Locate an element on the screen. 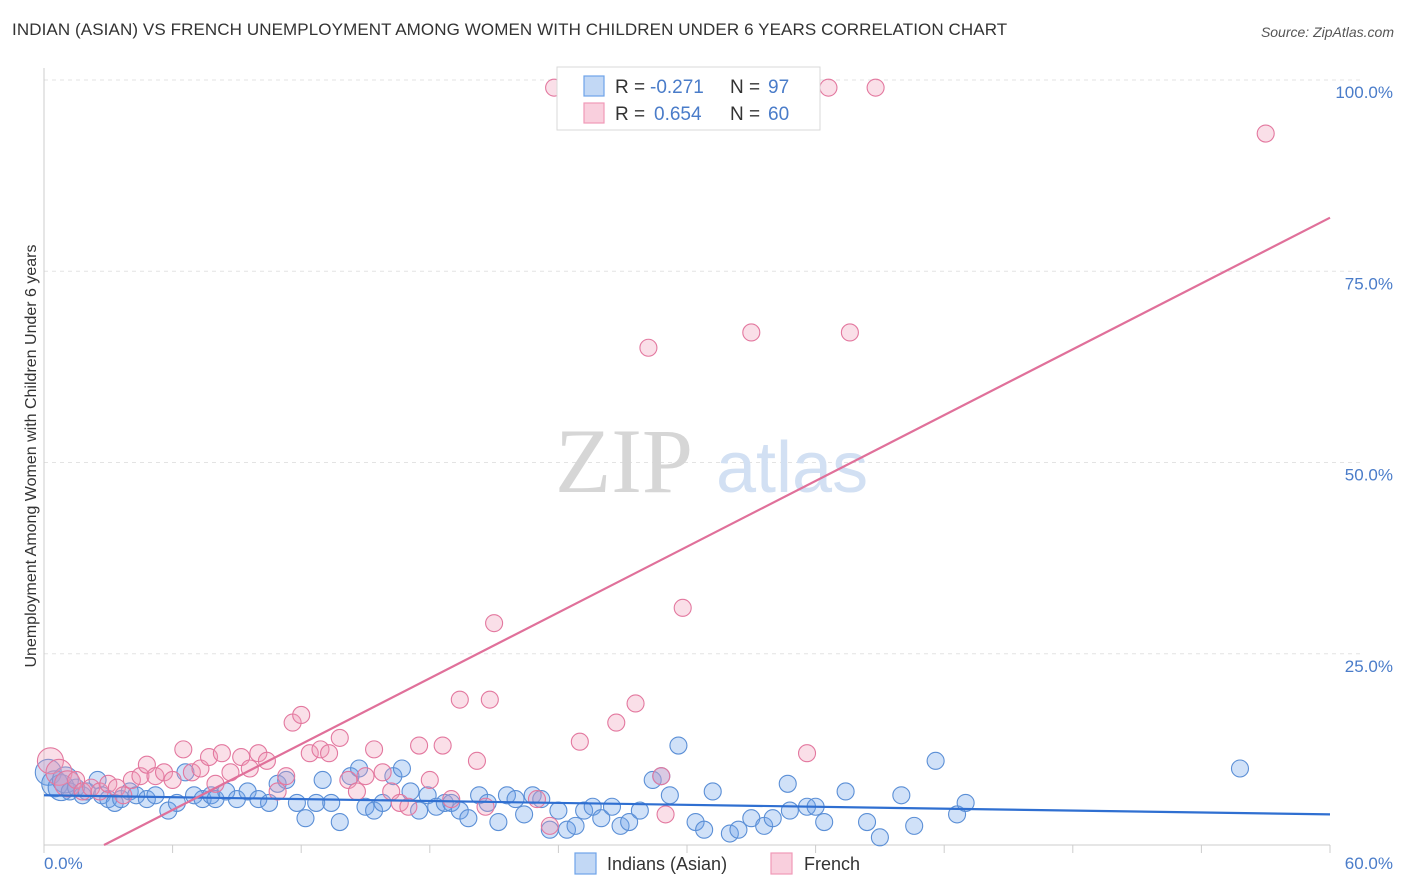  y-tick-labels: 25.0% 50.0% 75.0% 100.0% is located at coordinates (1364, 379).